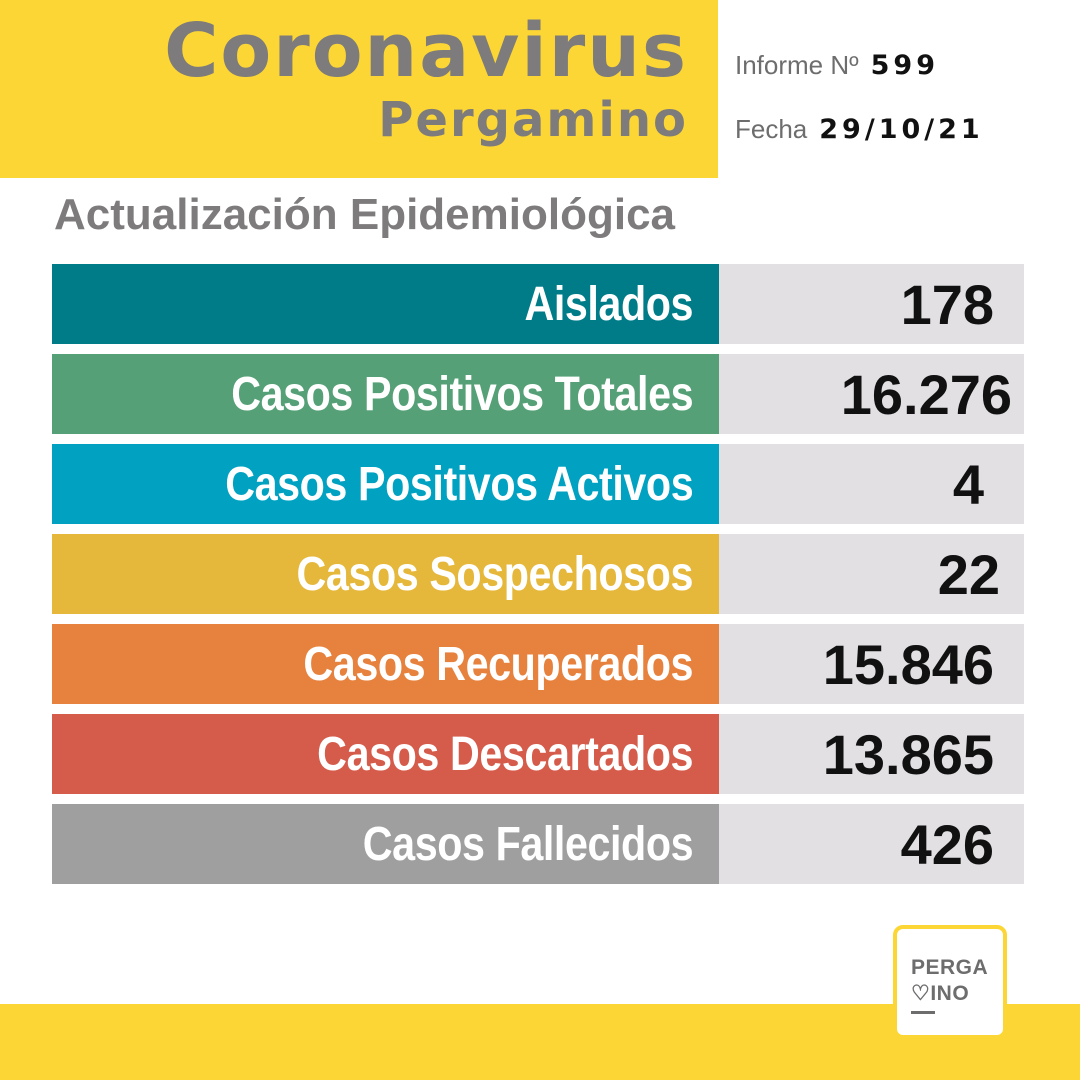  Describe the element at coordinates (908, 664) in the screenshot. I see `stat-value: 15.846` at that location.